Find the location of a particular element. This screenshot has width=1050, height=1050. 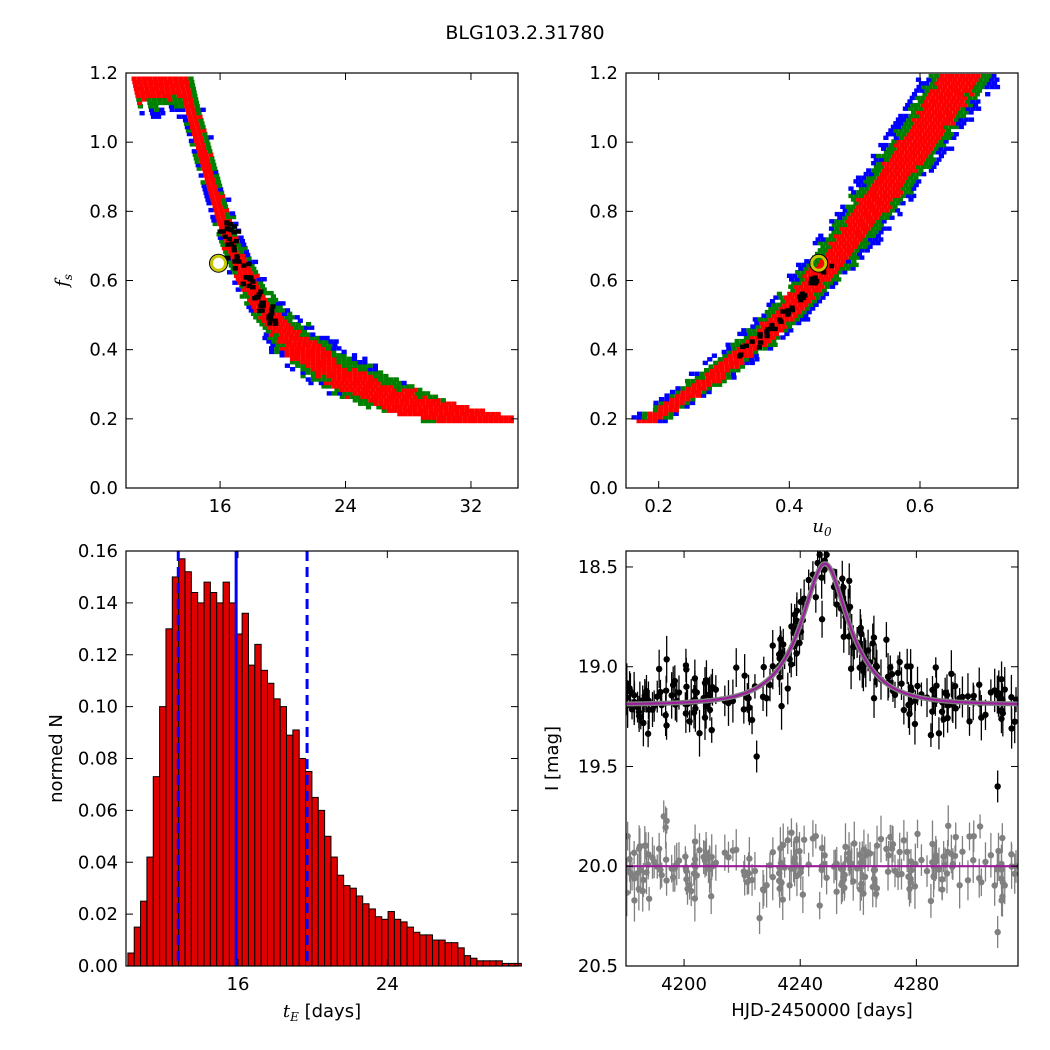

histogram-bar is located at coordinates (448, 954).